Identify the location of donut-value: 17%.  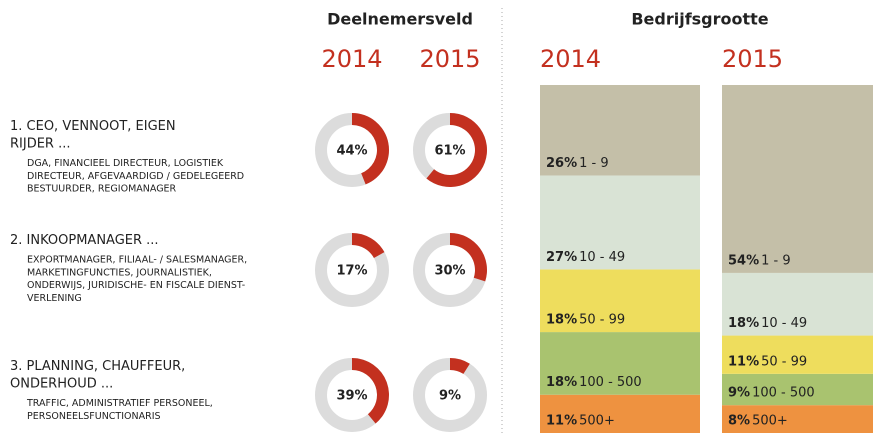
(351, 271).